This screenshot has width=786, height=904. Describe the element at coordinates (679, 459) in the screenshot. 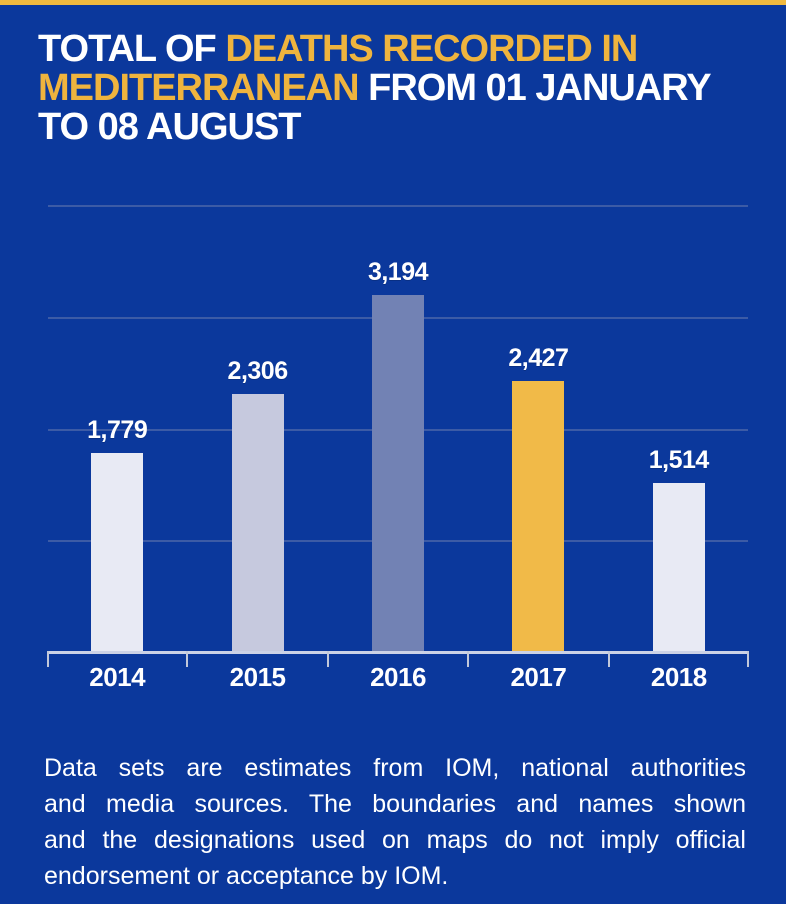

I see `bar-value-label-2018: 1,514` at that location.